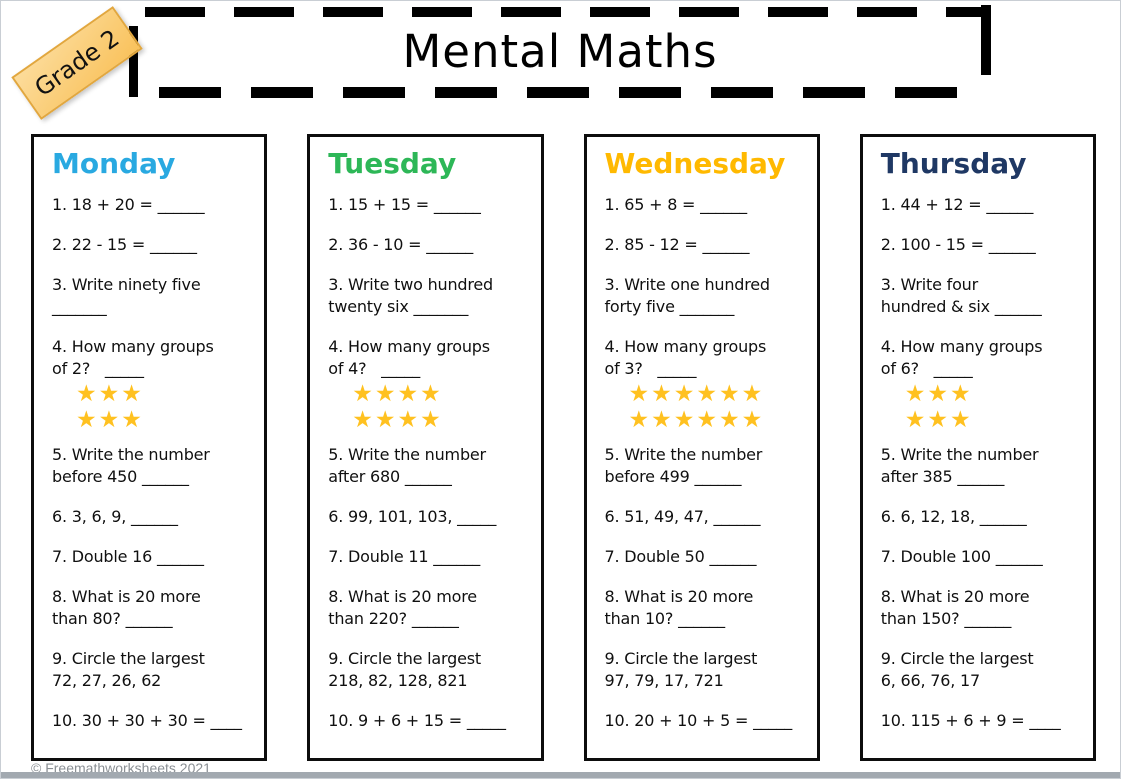 This screenshot has width=1121, height=779. What do you see at coordinates (680, 556) in the screenshot?
I see `question-7: 7. Double 50 ______` at bounding box center [680, 556].